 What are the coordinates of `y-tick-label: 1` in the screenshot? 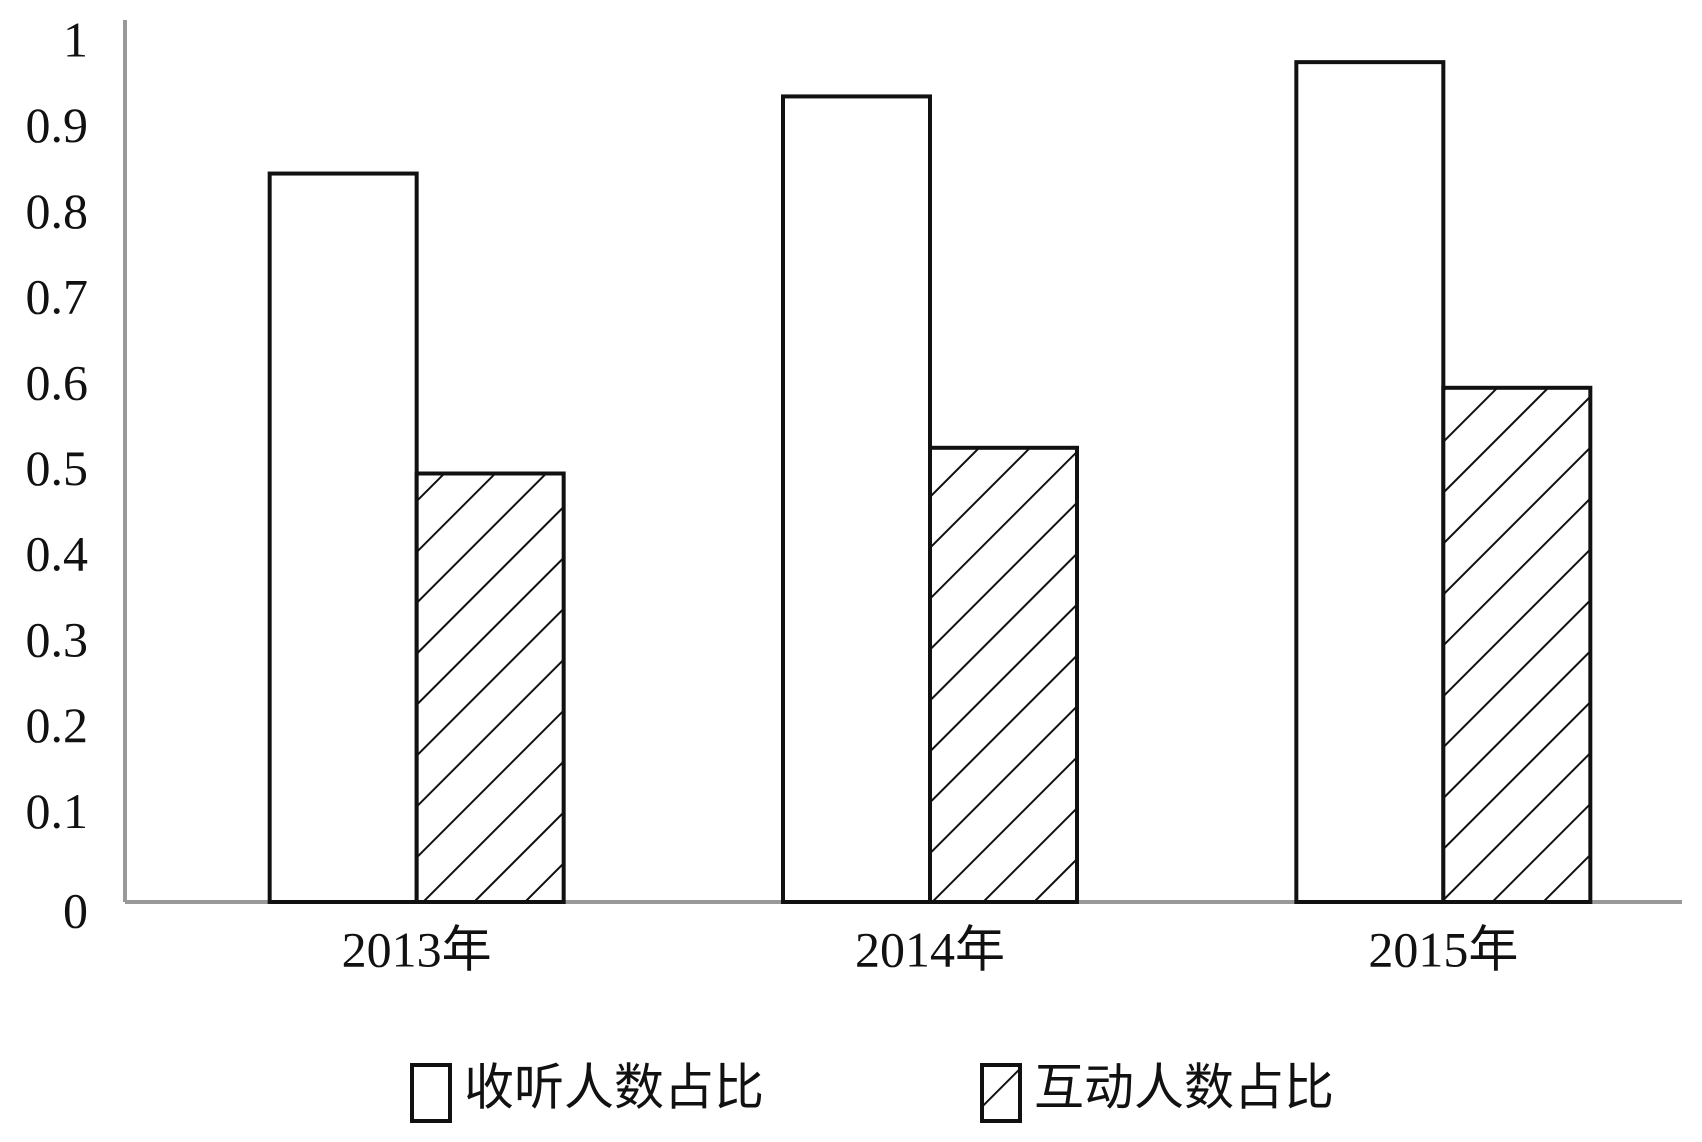 It's located at (75, 39).